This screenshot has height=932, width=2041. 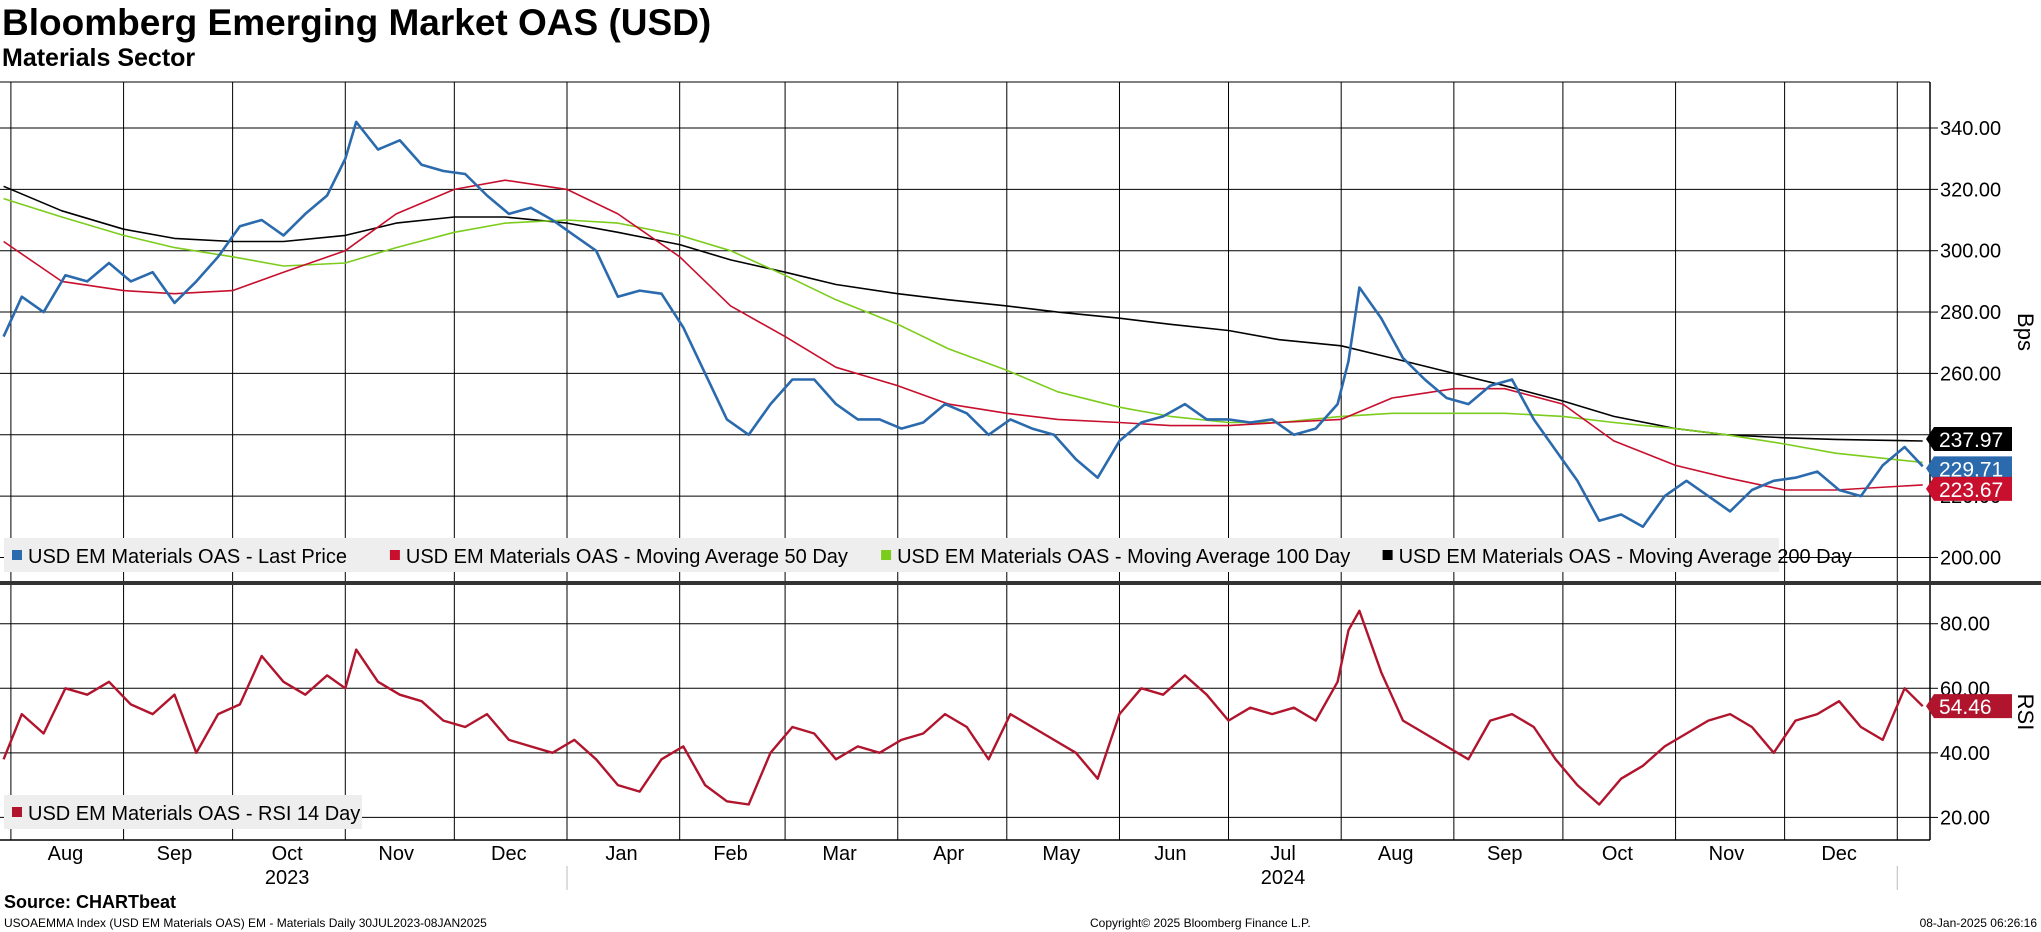 I want to click on price-y-tick-label: 300.00, so click(x=1970, y=252).